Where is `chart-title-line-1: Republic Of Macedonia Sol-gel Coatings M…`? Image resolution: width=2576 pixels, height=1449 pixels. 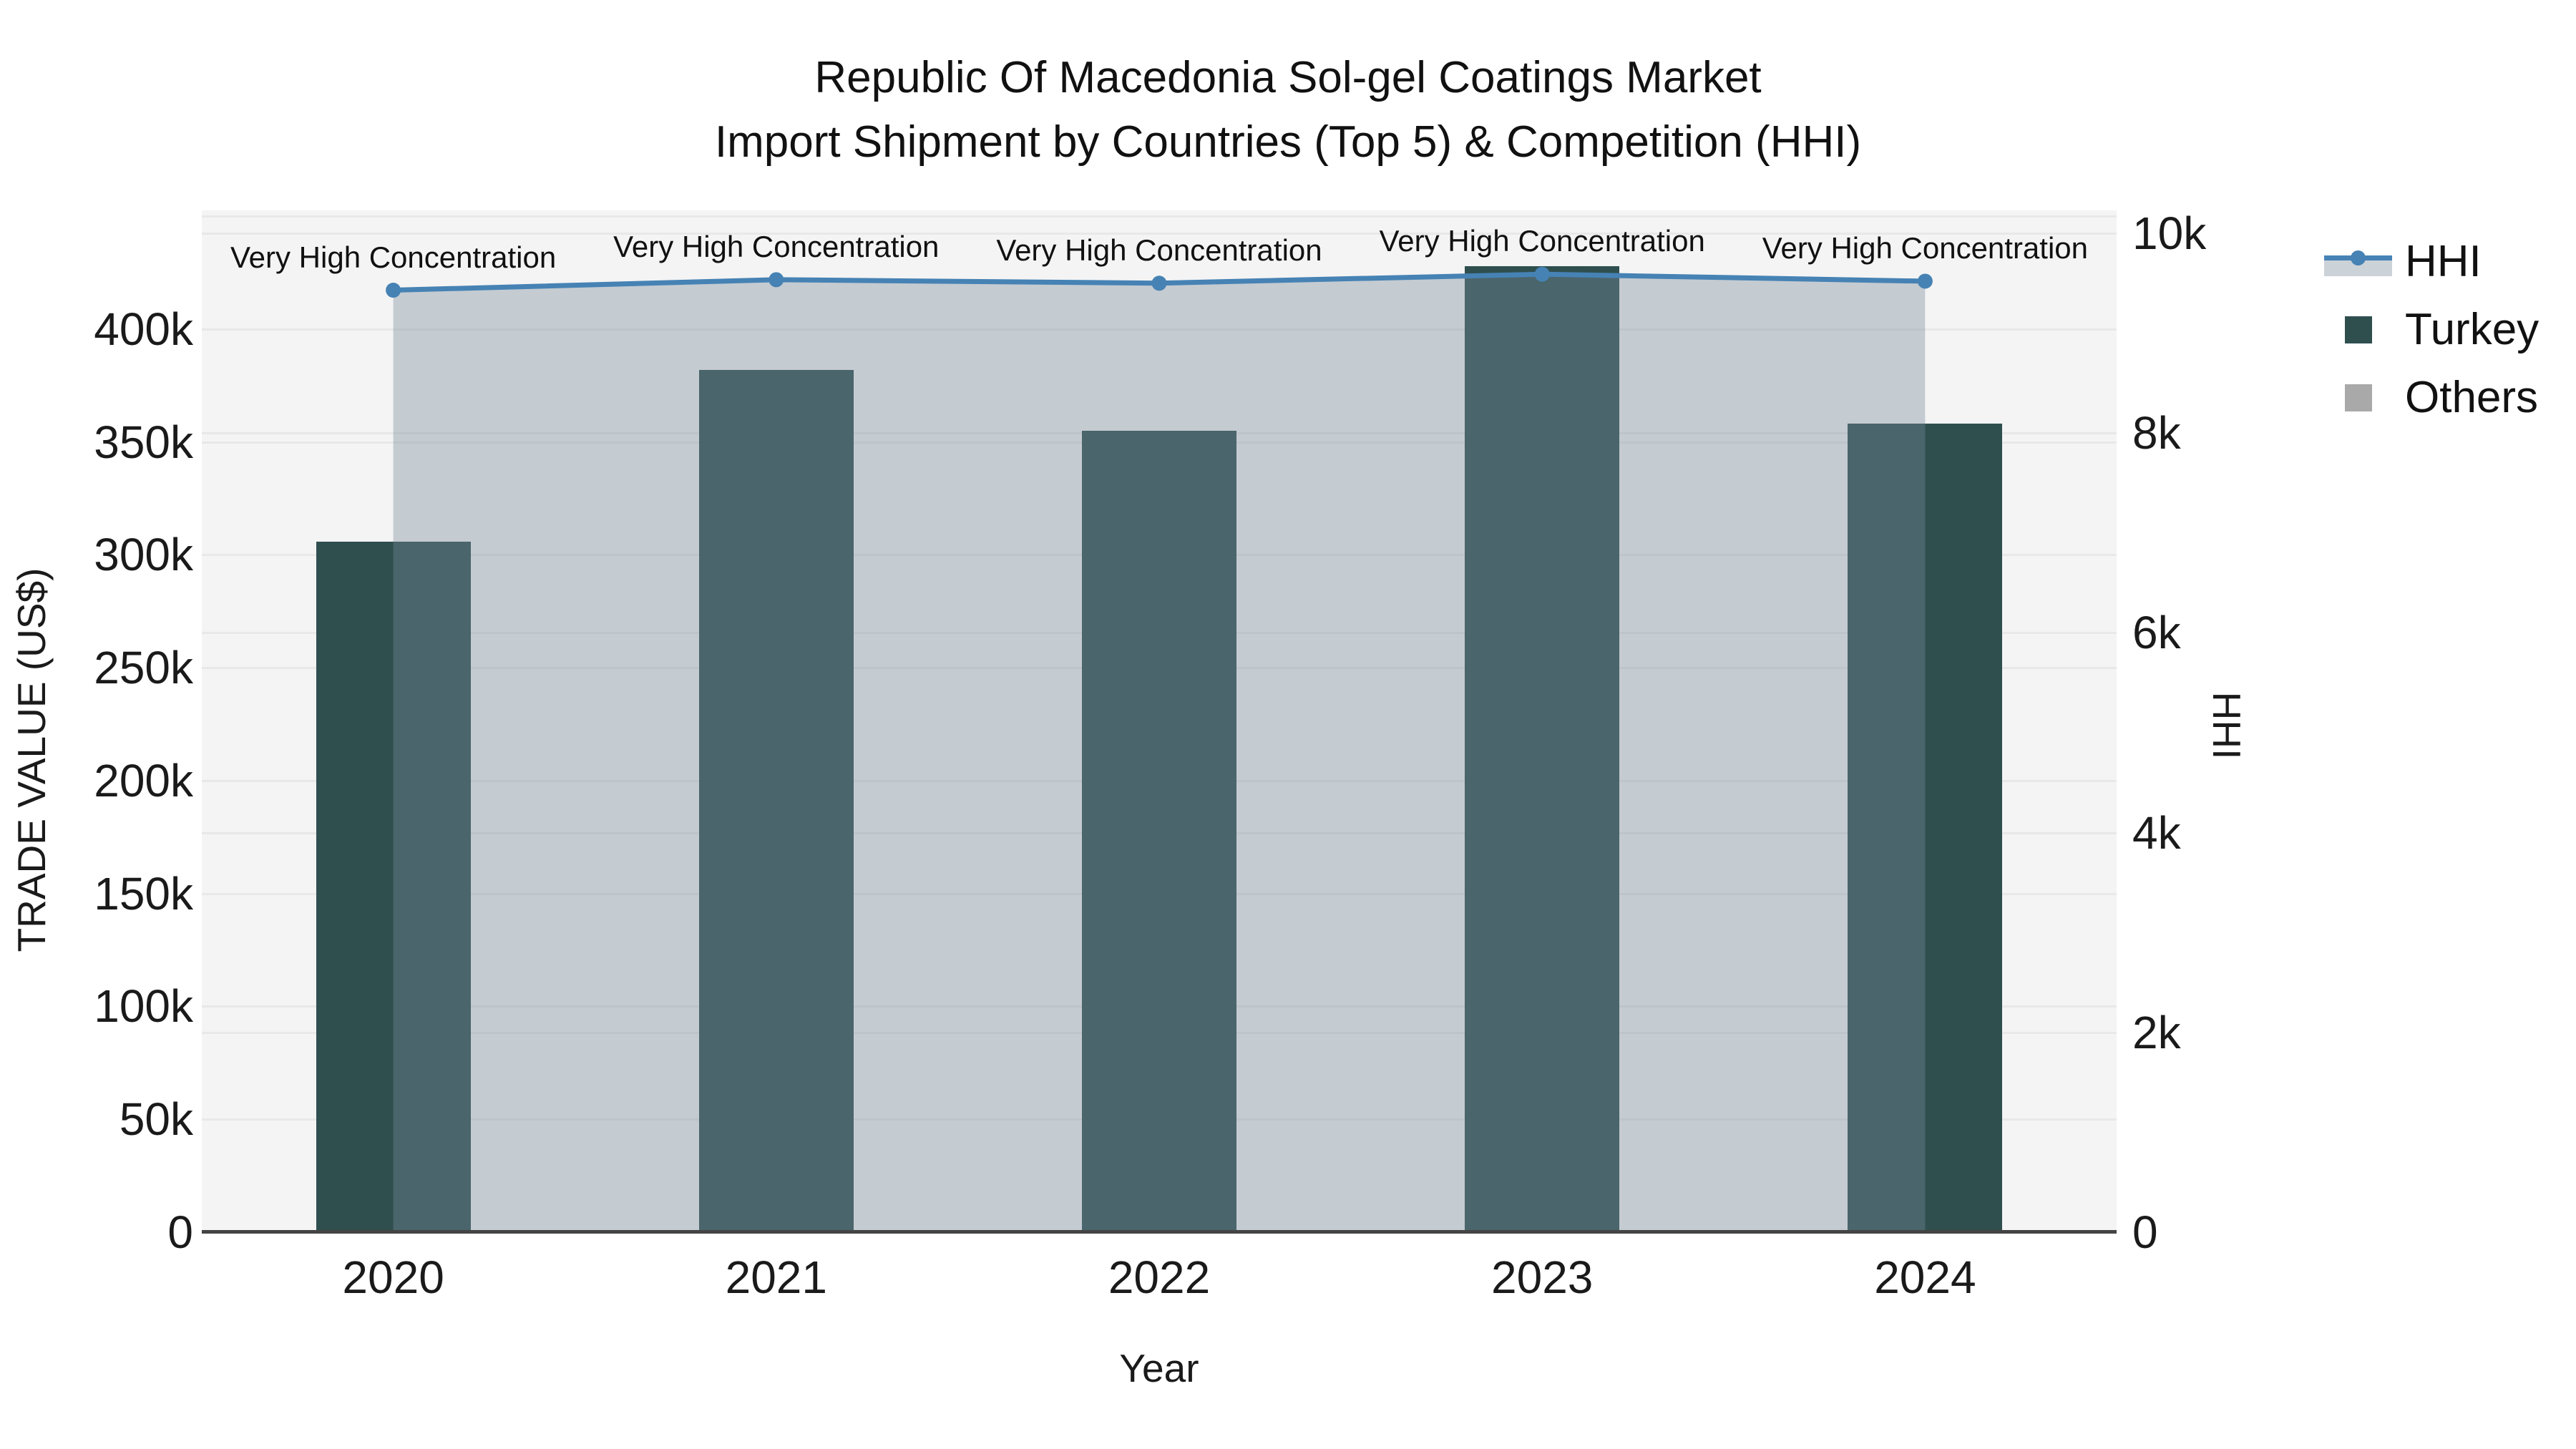 chart-title-line-1: Republic Of Macedonia Sol-gel Coatings M… is located at coordinates (1288, 77).